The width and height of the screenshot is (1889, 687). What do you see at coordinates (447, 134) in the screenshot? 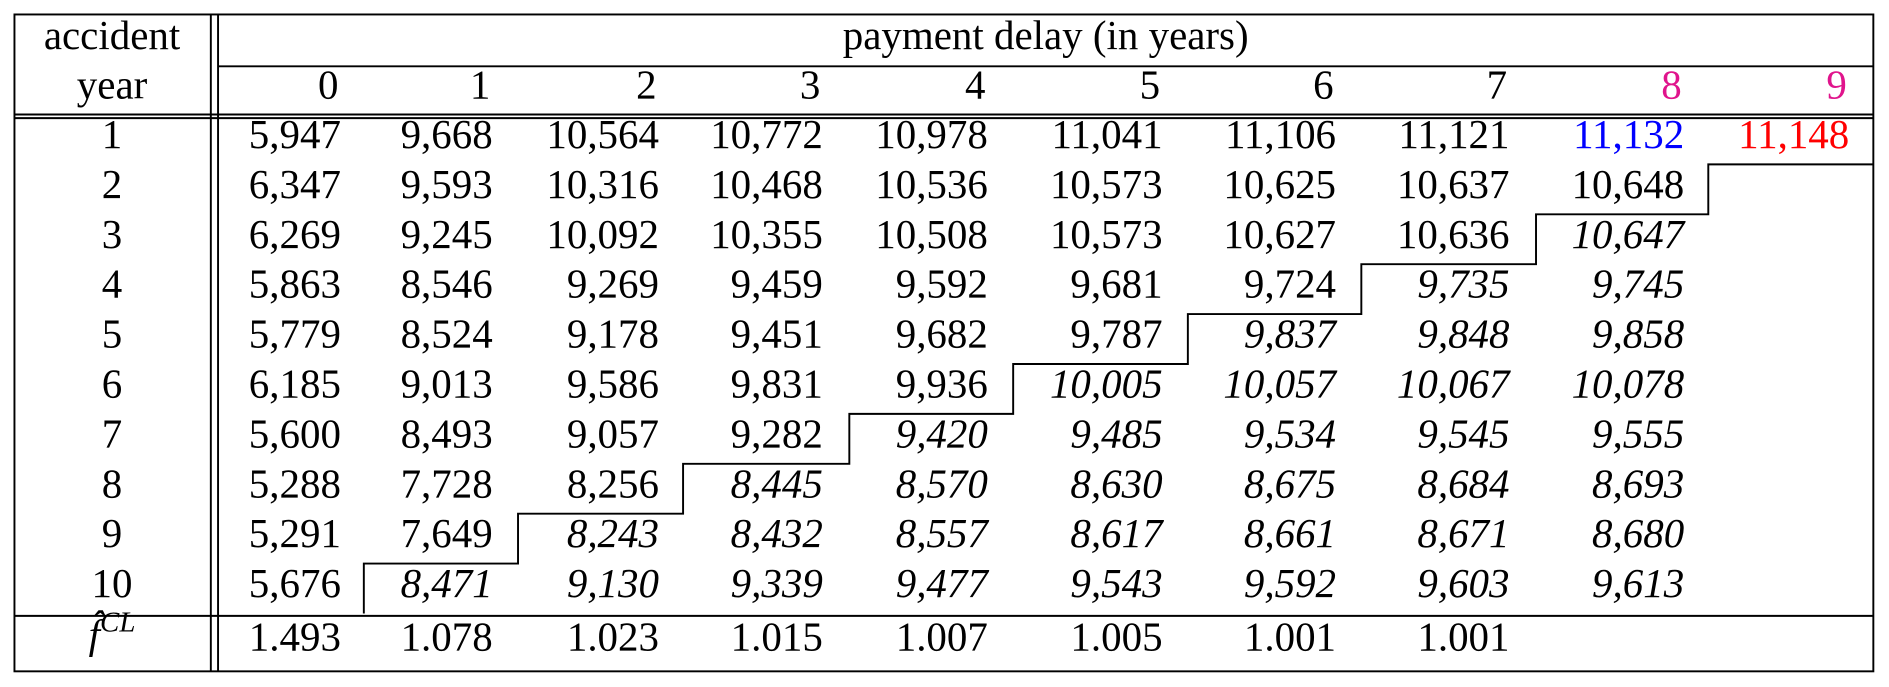
I see `observed-cell: 9,668` at bounding box center [447, 134].